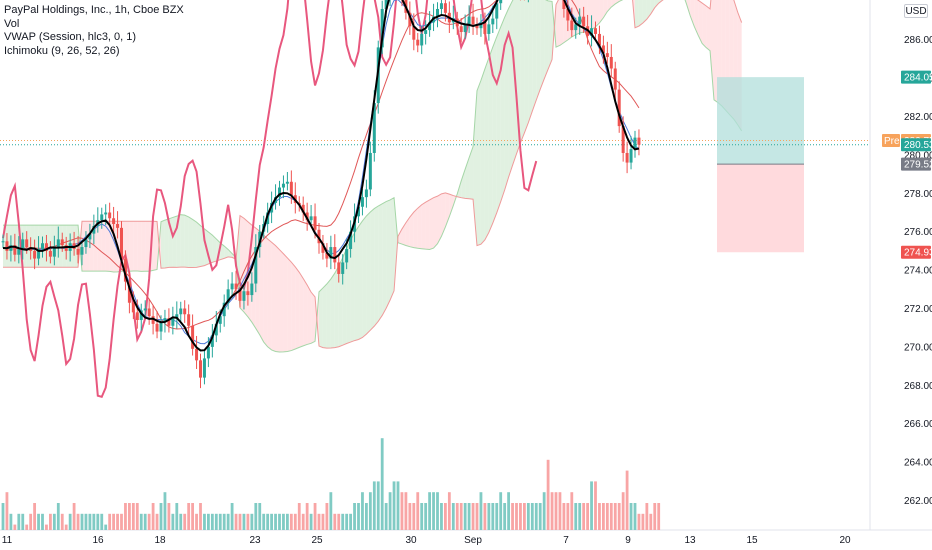 Image resolution: width=932 pixels, height=550 pixels. Describe the element at coordinates (566, 540) in the screenshot. I see `x-tick-label: 7` at that location.